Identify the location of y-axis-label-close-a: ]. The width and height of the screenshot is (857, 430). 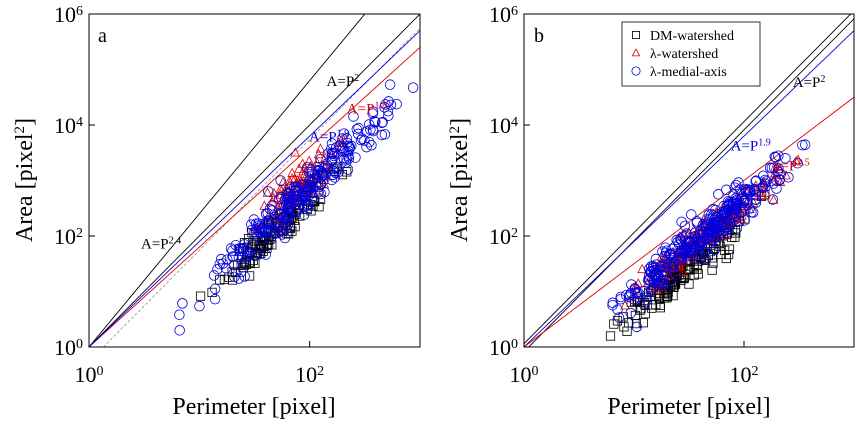
(25, 122).